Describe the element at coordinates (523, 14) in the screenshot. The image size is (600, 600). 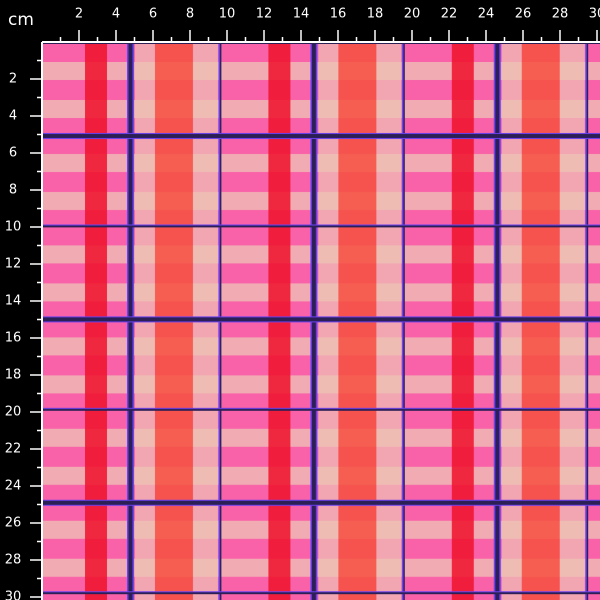
I see `top-ruler-label: 26` at that location.